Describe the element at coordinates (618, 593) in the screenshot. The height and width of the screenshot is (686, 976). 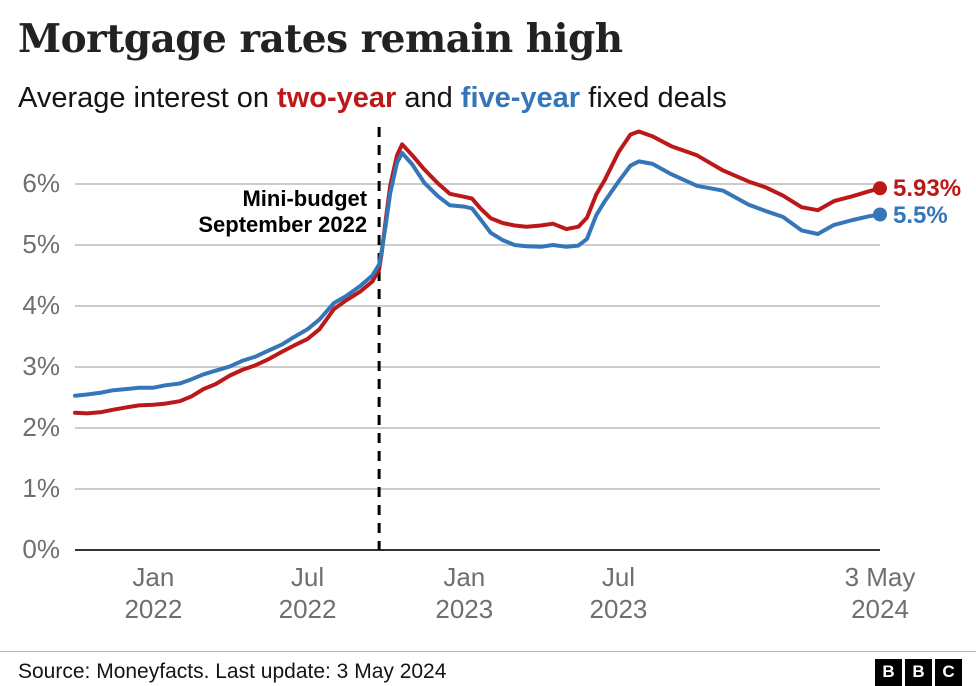
I see `x-axis-label: Jul 2023` at that location.